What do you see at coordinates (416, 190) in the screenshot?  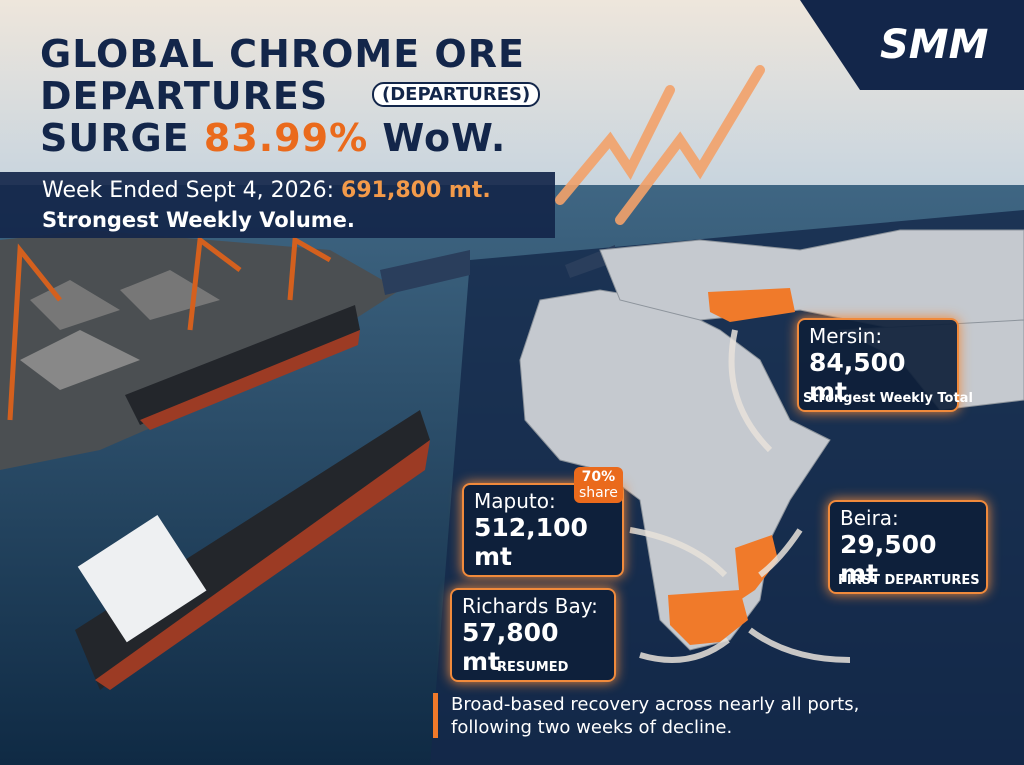 I see `week-total: 691,800 mt.` at bounding box center [416, 190].